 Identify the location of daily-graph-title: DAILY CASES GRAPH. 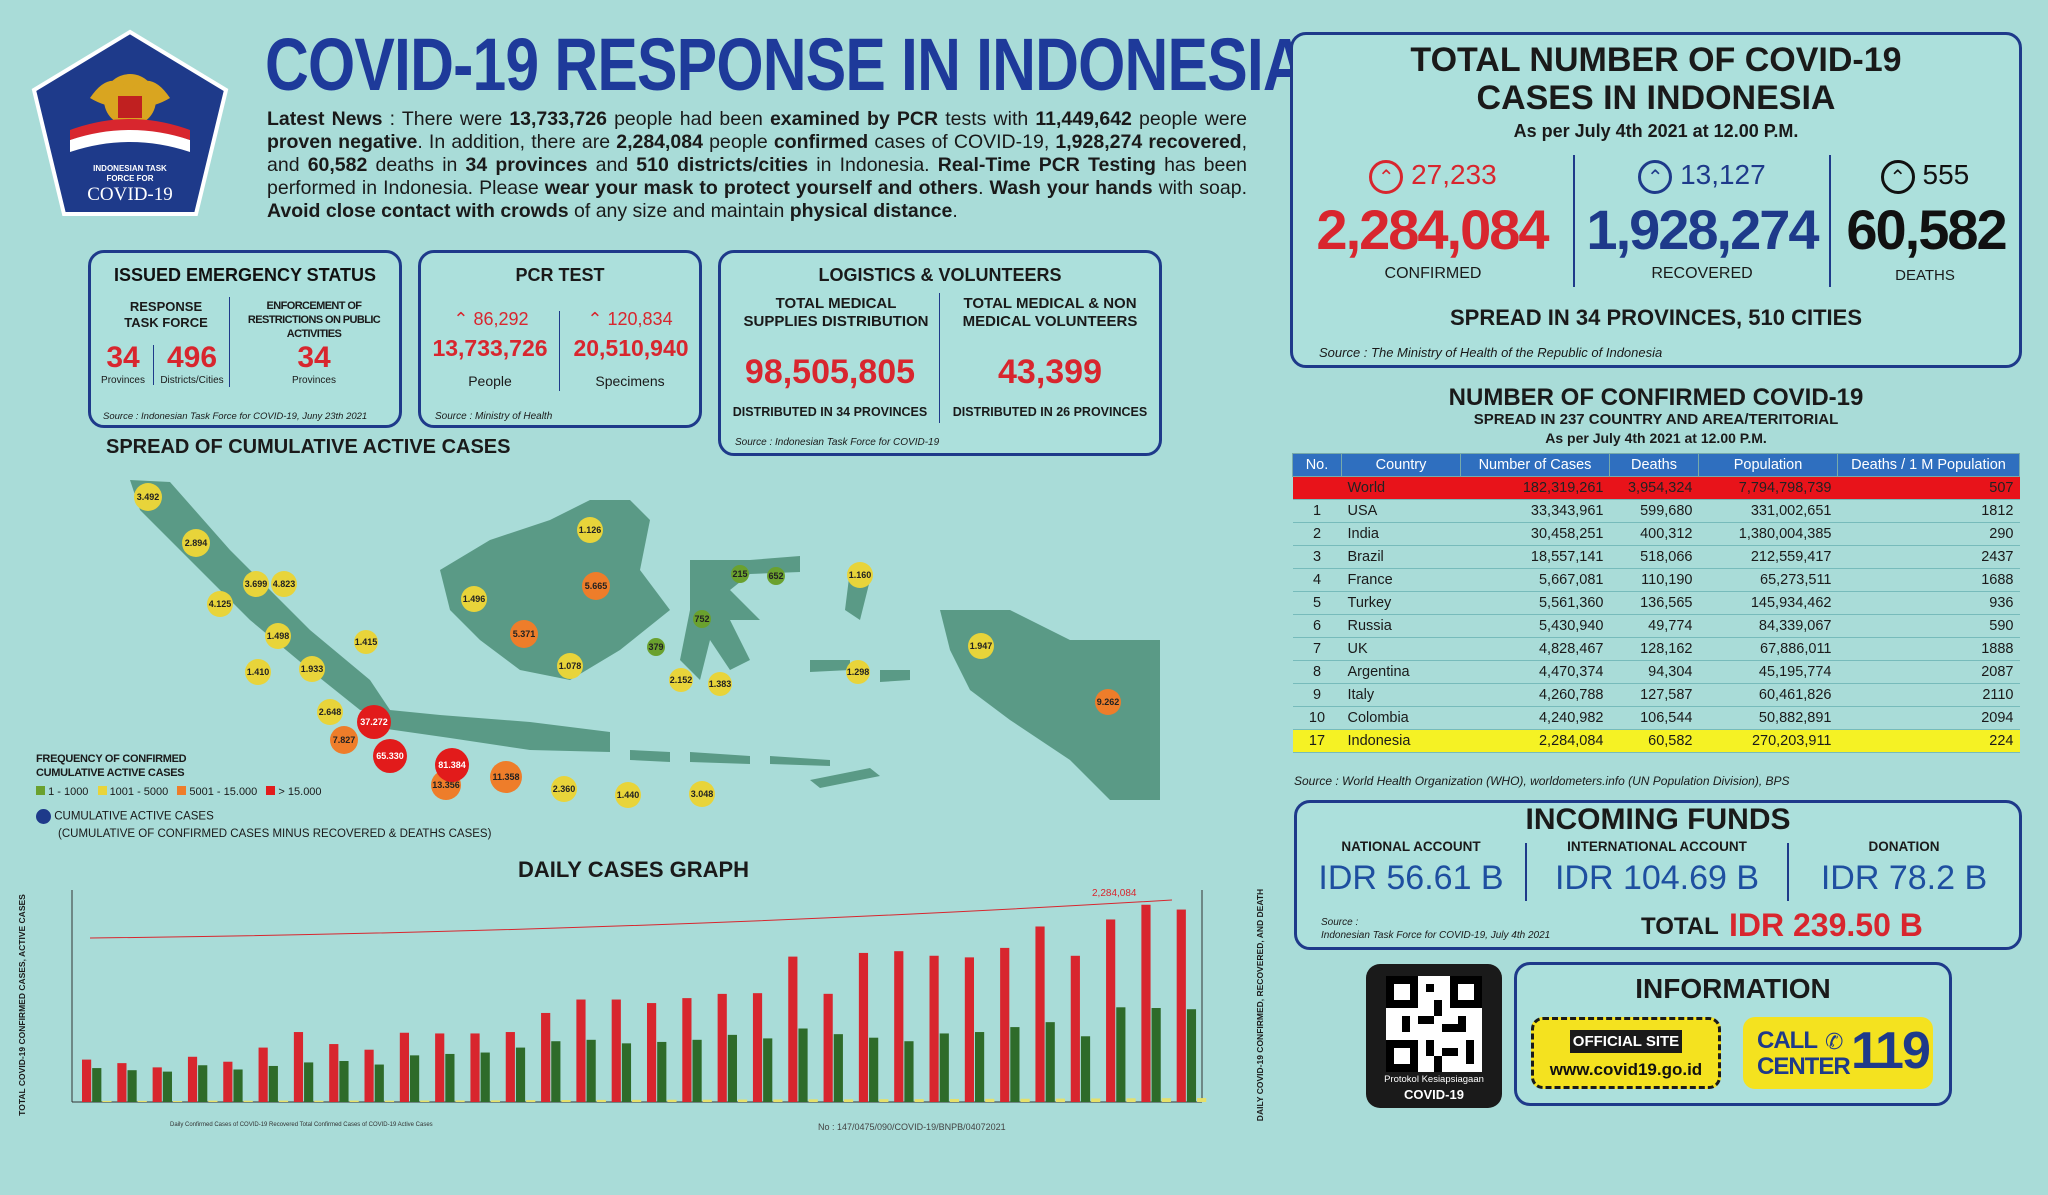
(634, 869).